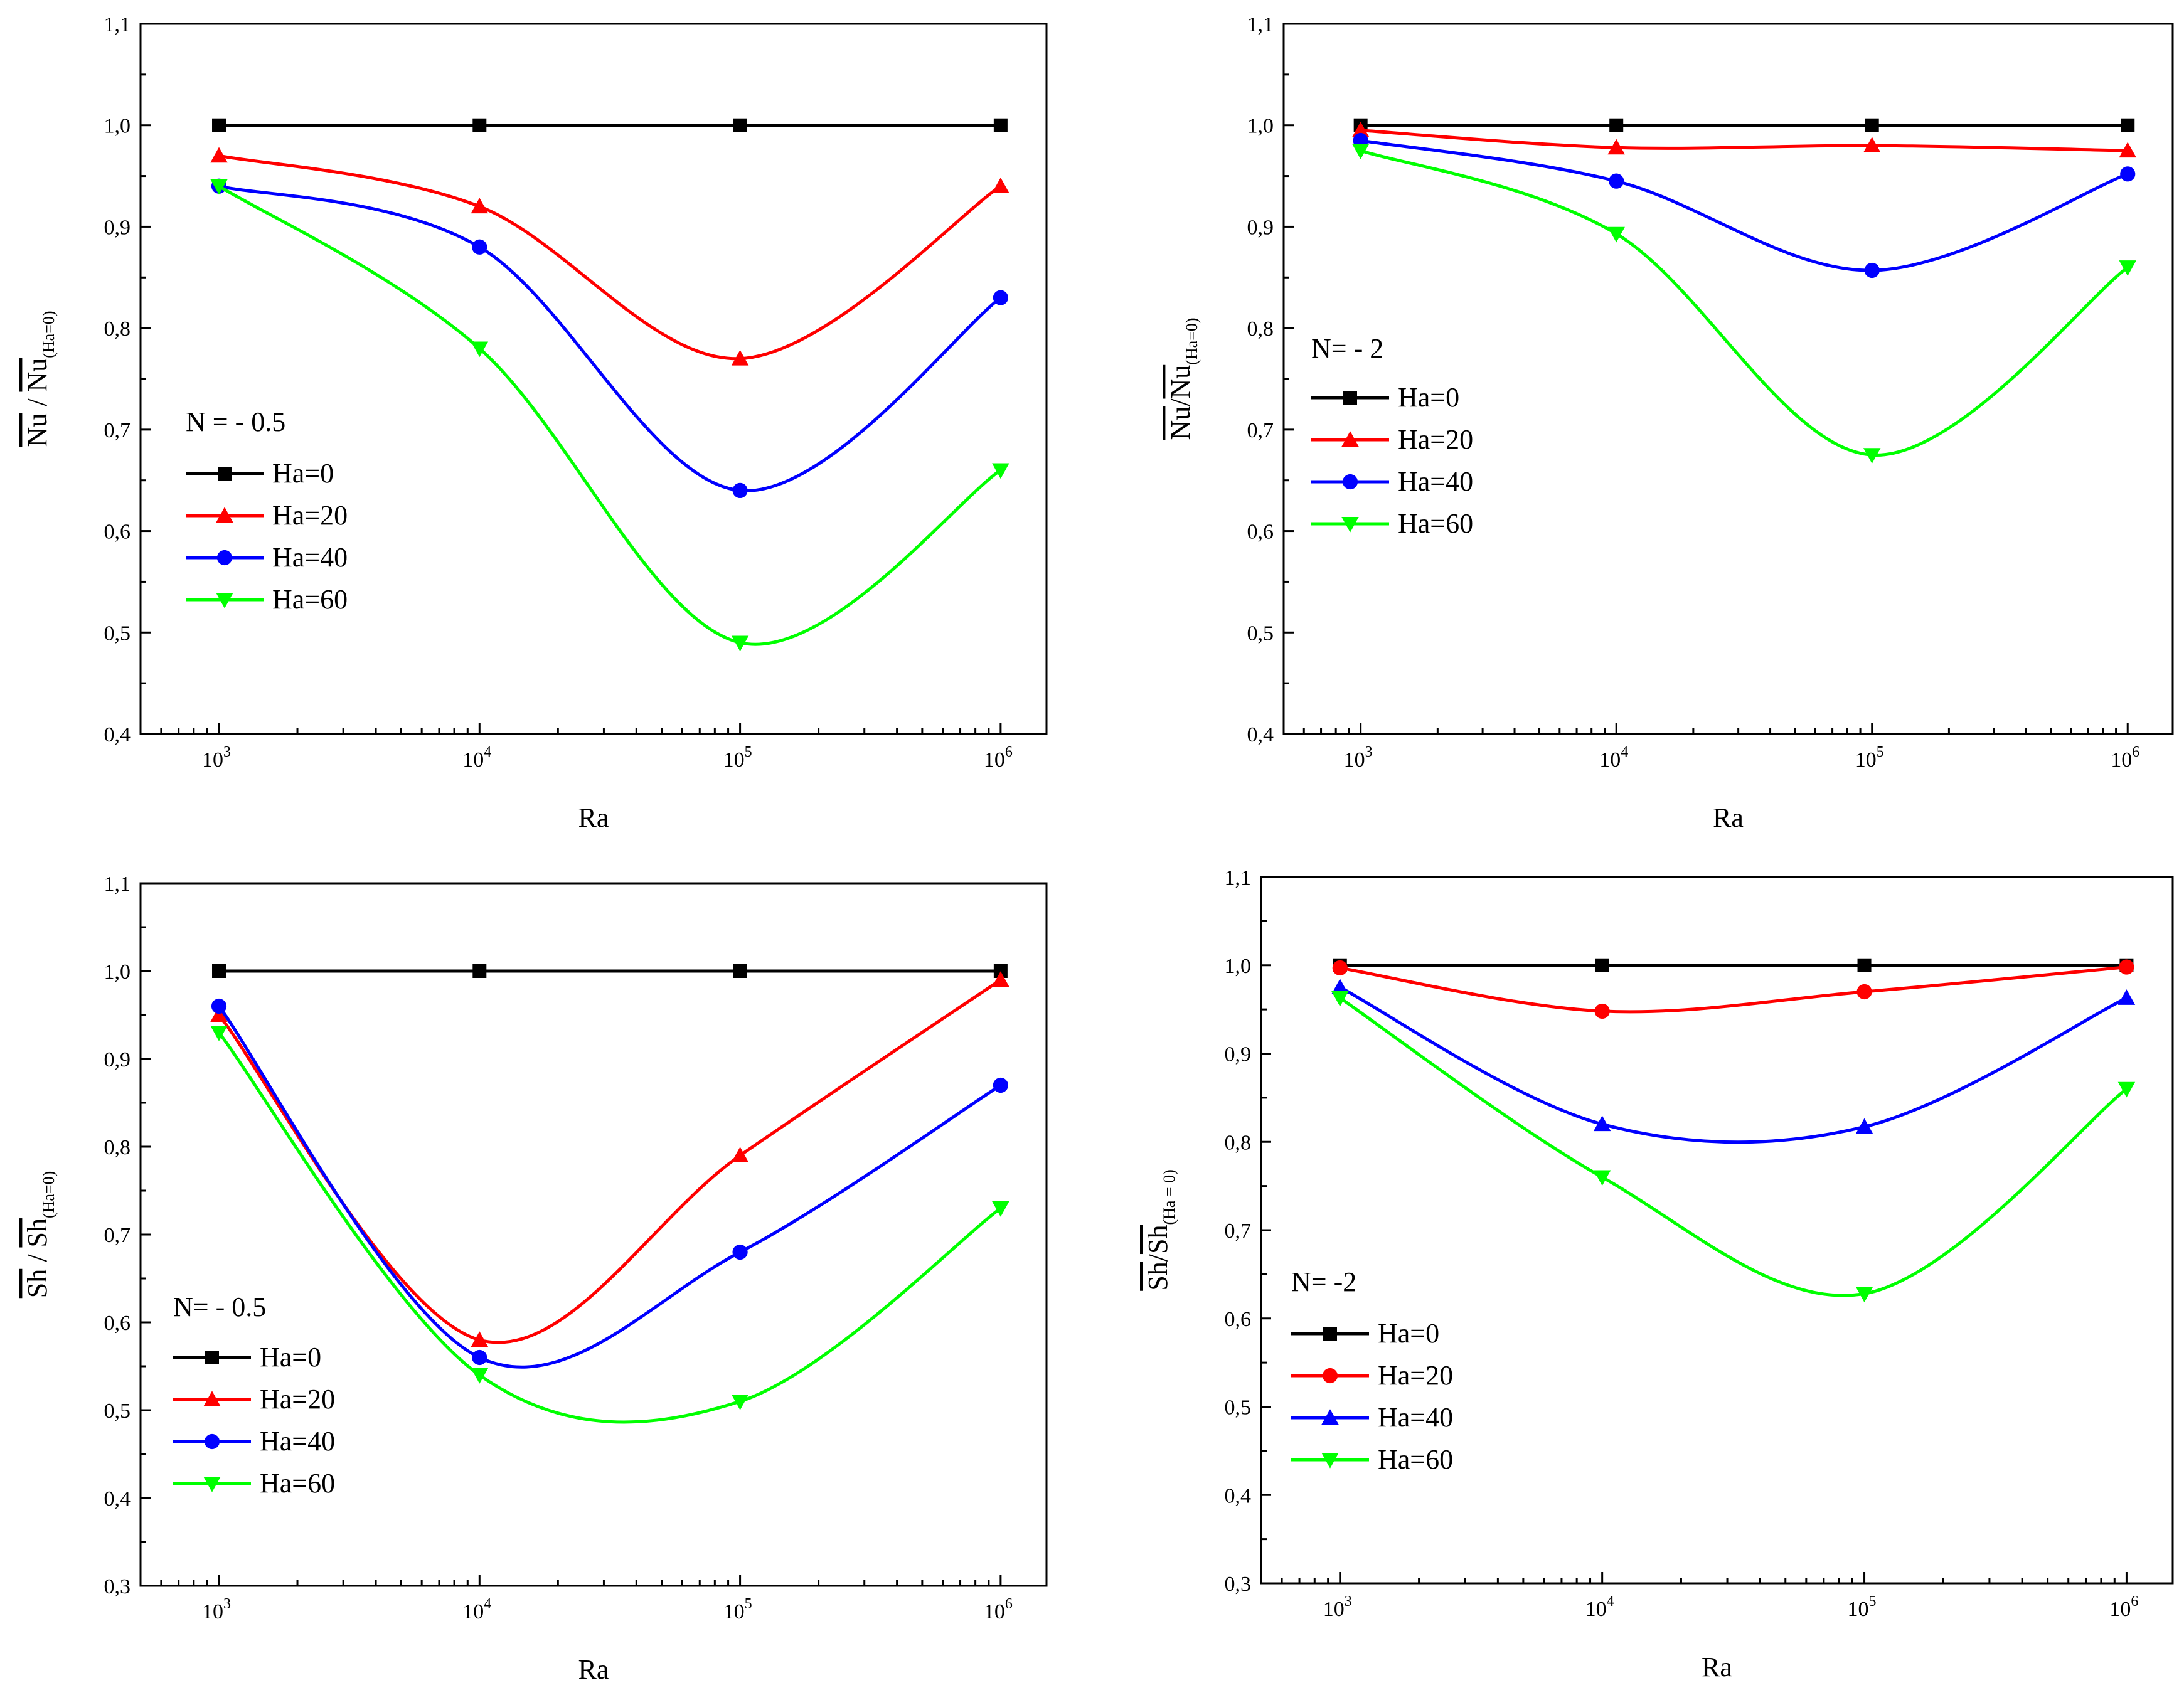 The image size is (2184, 1700). I want to click on legend-label: Ha=40, so click(310, 558).